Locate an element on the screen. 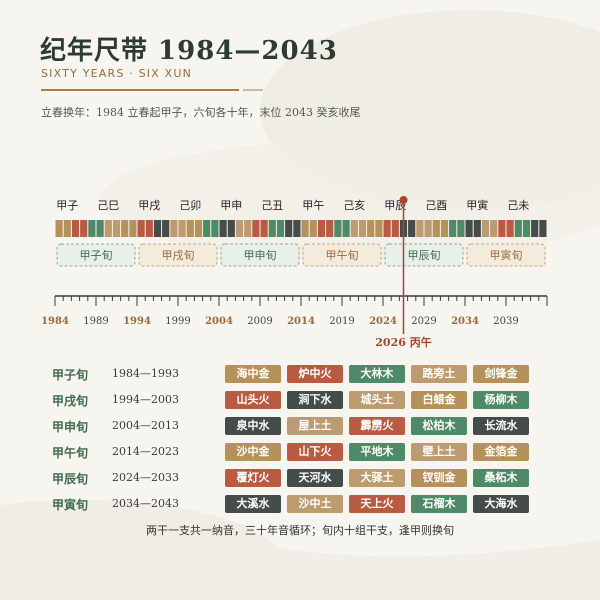 Image resolution: width=600 pixels, height=600 pixels. row-year-range: 2014—2023 is located at coordinates (145, 451).